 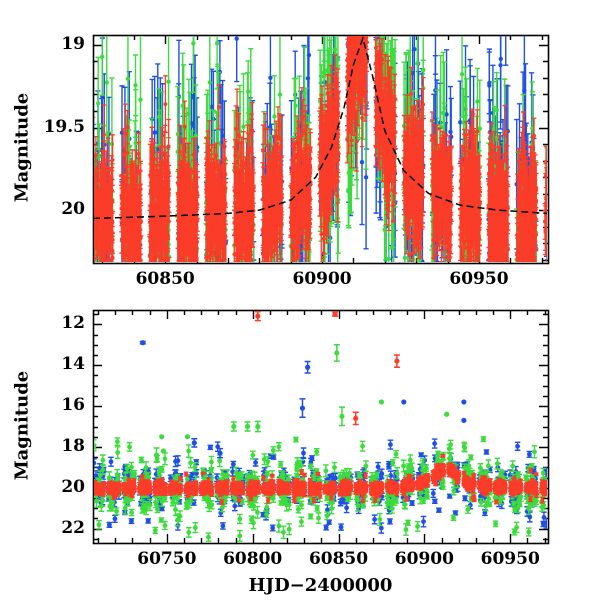 I want to click on bottom-panel-y-tick-label: 18, so click(x=73, y=445).